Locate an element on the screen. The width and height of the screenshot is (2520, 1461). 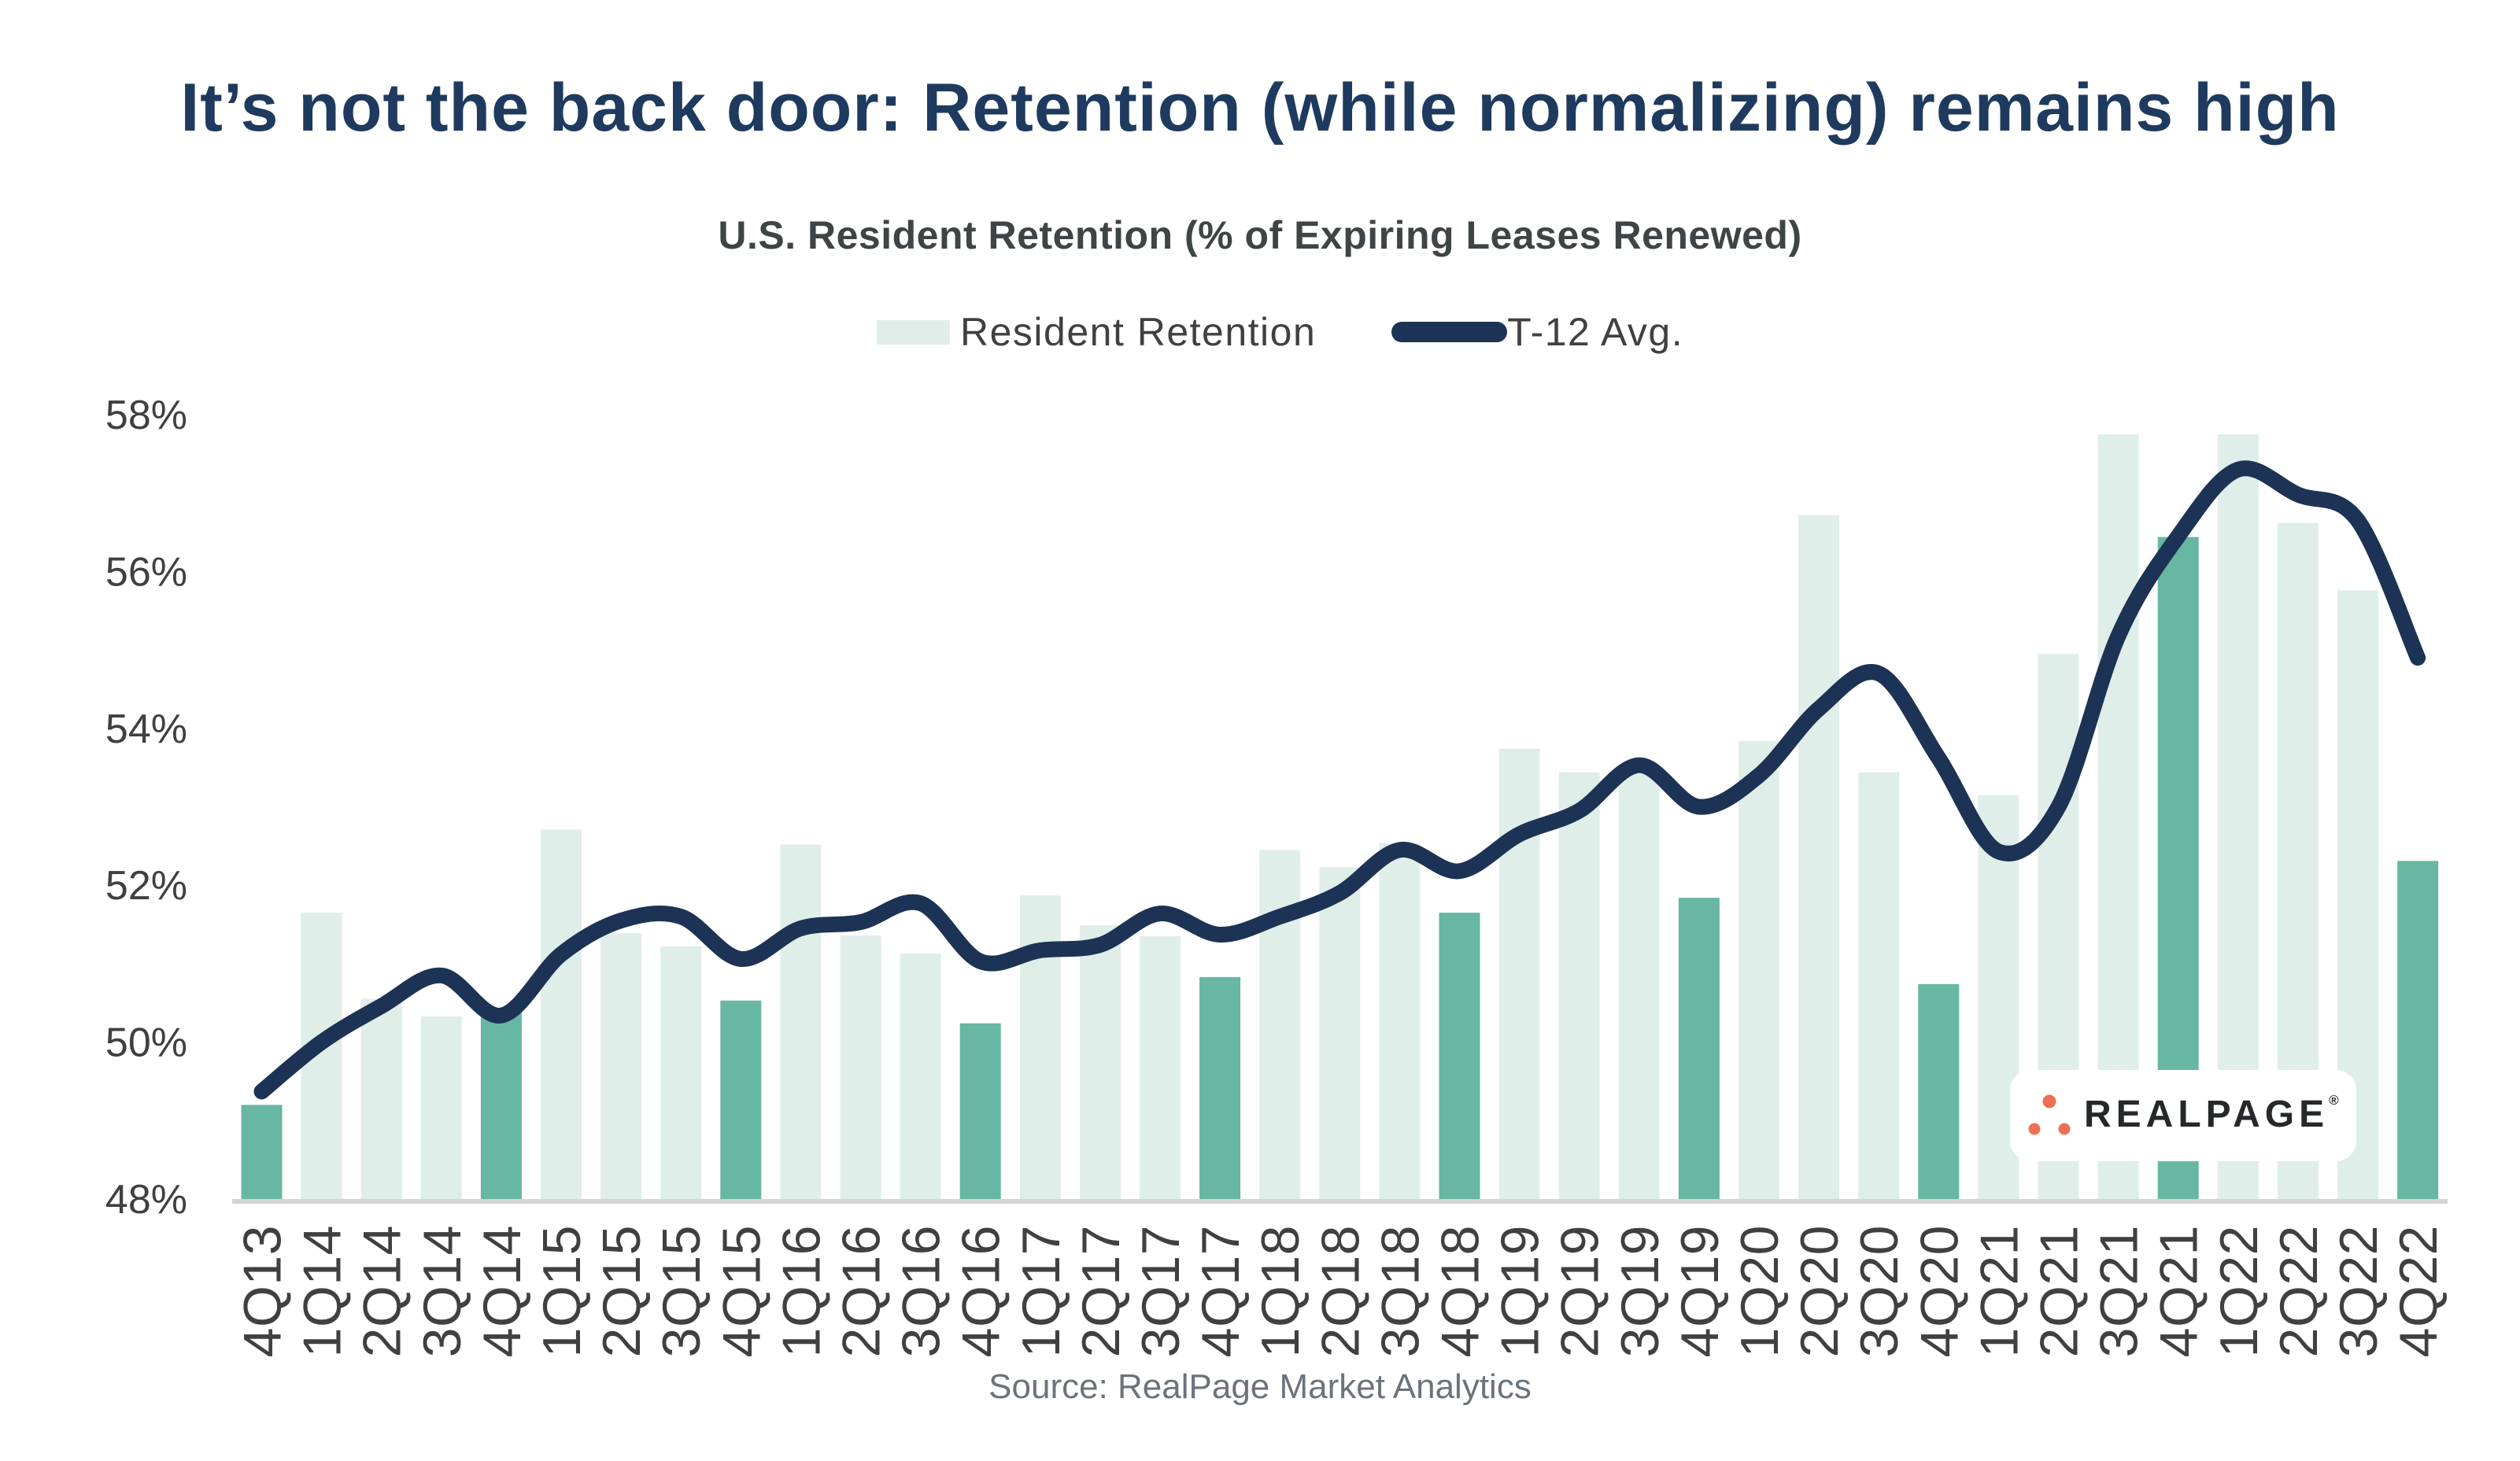
x-axis-tick-label: 4Q13 is located at coordinates (263, 1291).